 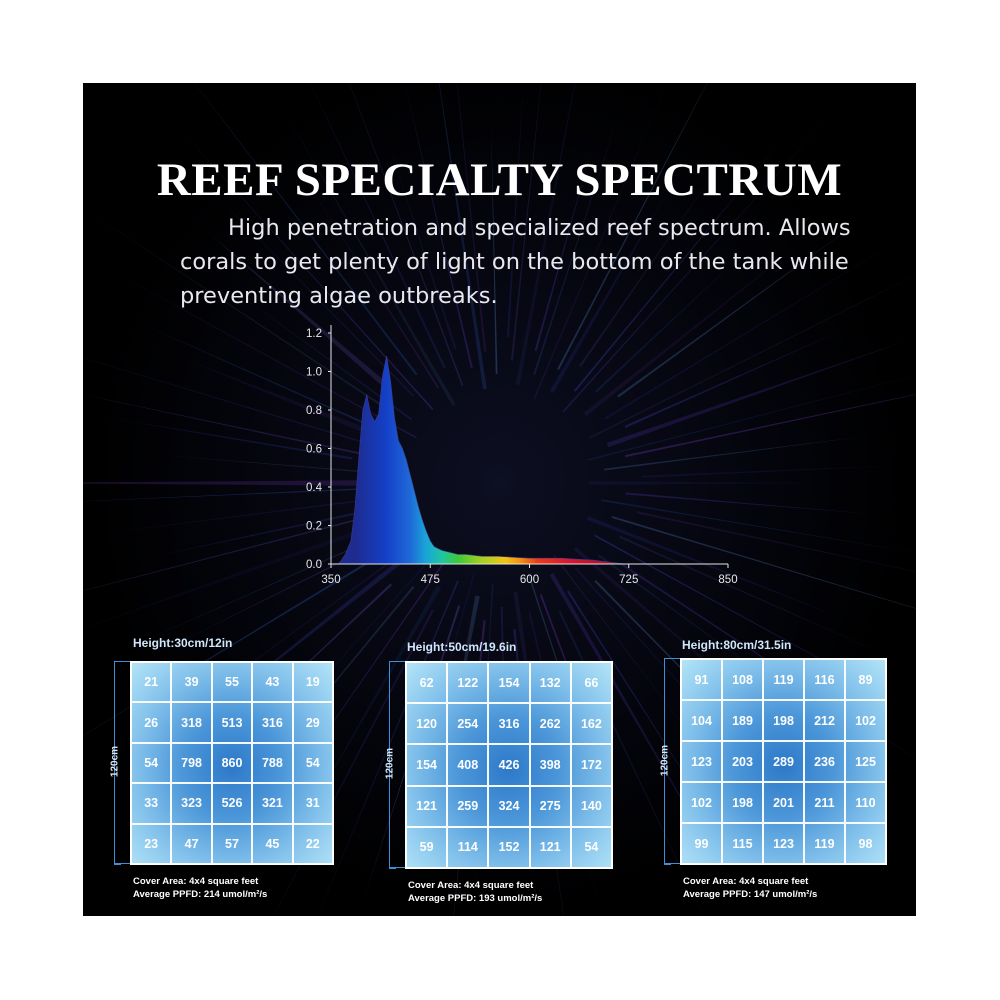 What do you see at coordinates (783, 802) in the screenshot?
I see `ppfd-cell: 201` at bounding box center [783, 802].